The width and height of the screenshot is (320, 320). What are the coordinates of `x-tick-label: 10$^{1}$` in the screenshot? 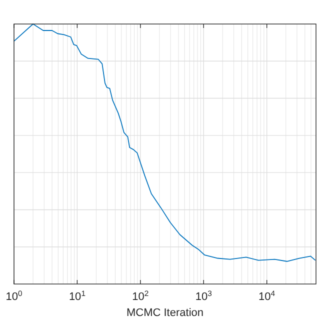 It's located at (77, 295).